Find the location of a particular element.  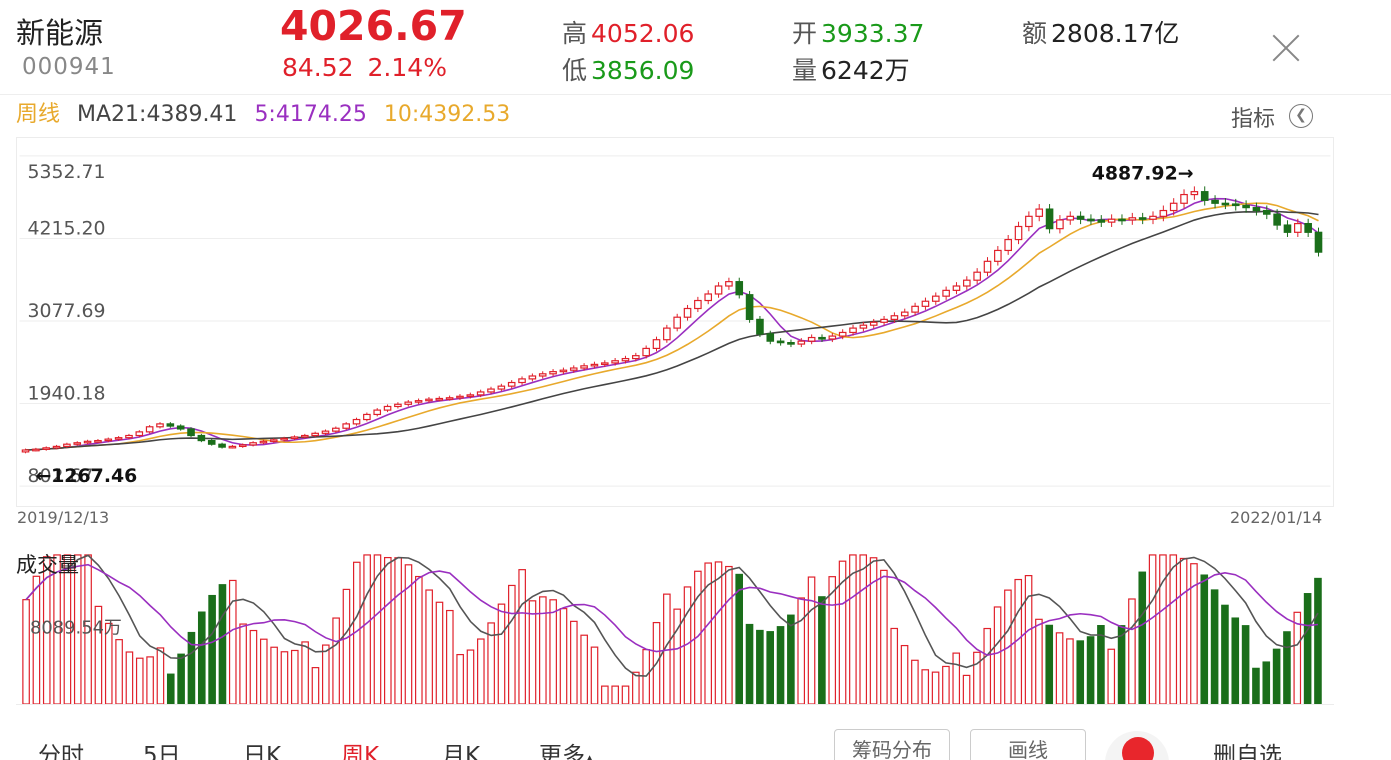

x-start-date: 2019/12/13 is located at coordinates (63, 517).